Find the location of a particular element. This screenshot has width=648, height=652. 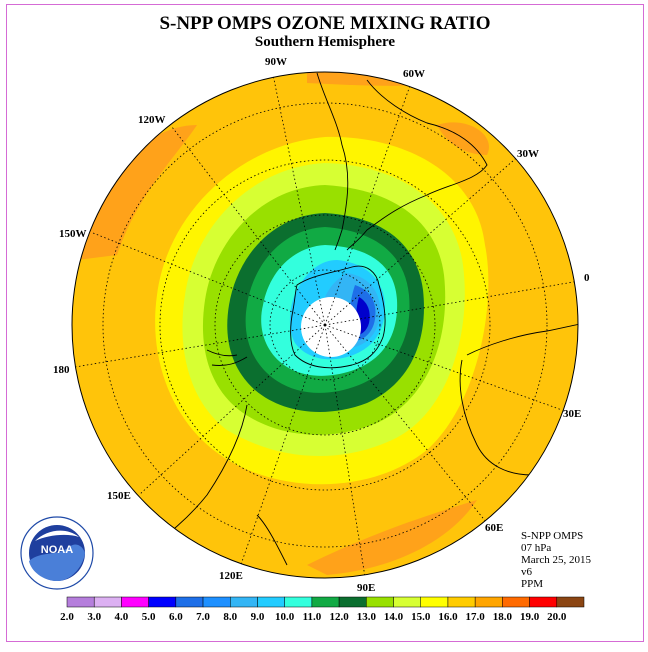

colorbar-label: 14.0 is located at coordinates (394, 617).